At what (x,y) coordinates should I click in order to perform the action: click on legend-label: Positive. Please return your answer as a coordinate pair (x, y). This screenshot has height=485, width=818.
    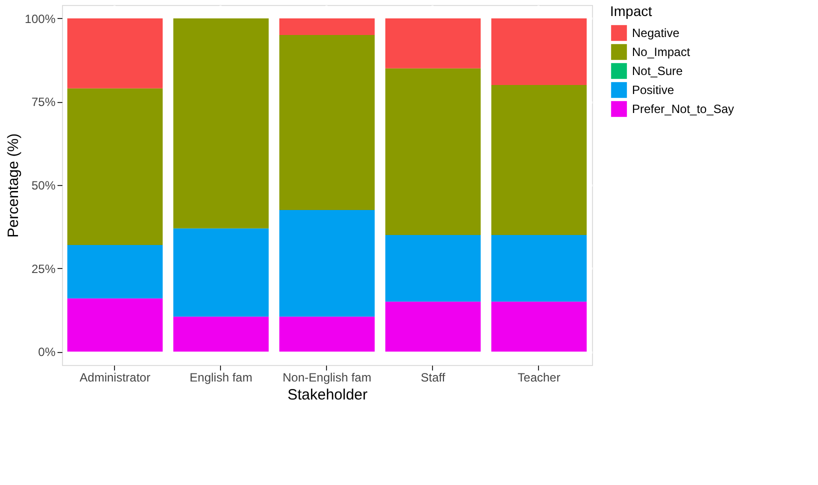
    Looking at the image, I should click on (653, 90).